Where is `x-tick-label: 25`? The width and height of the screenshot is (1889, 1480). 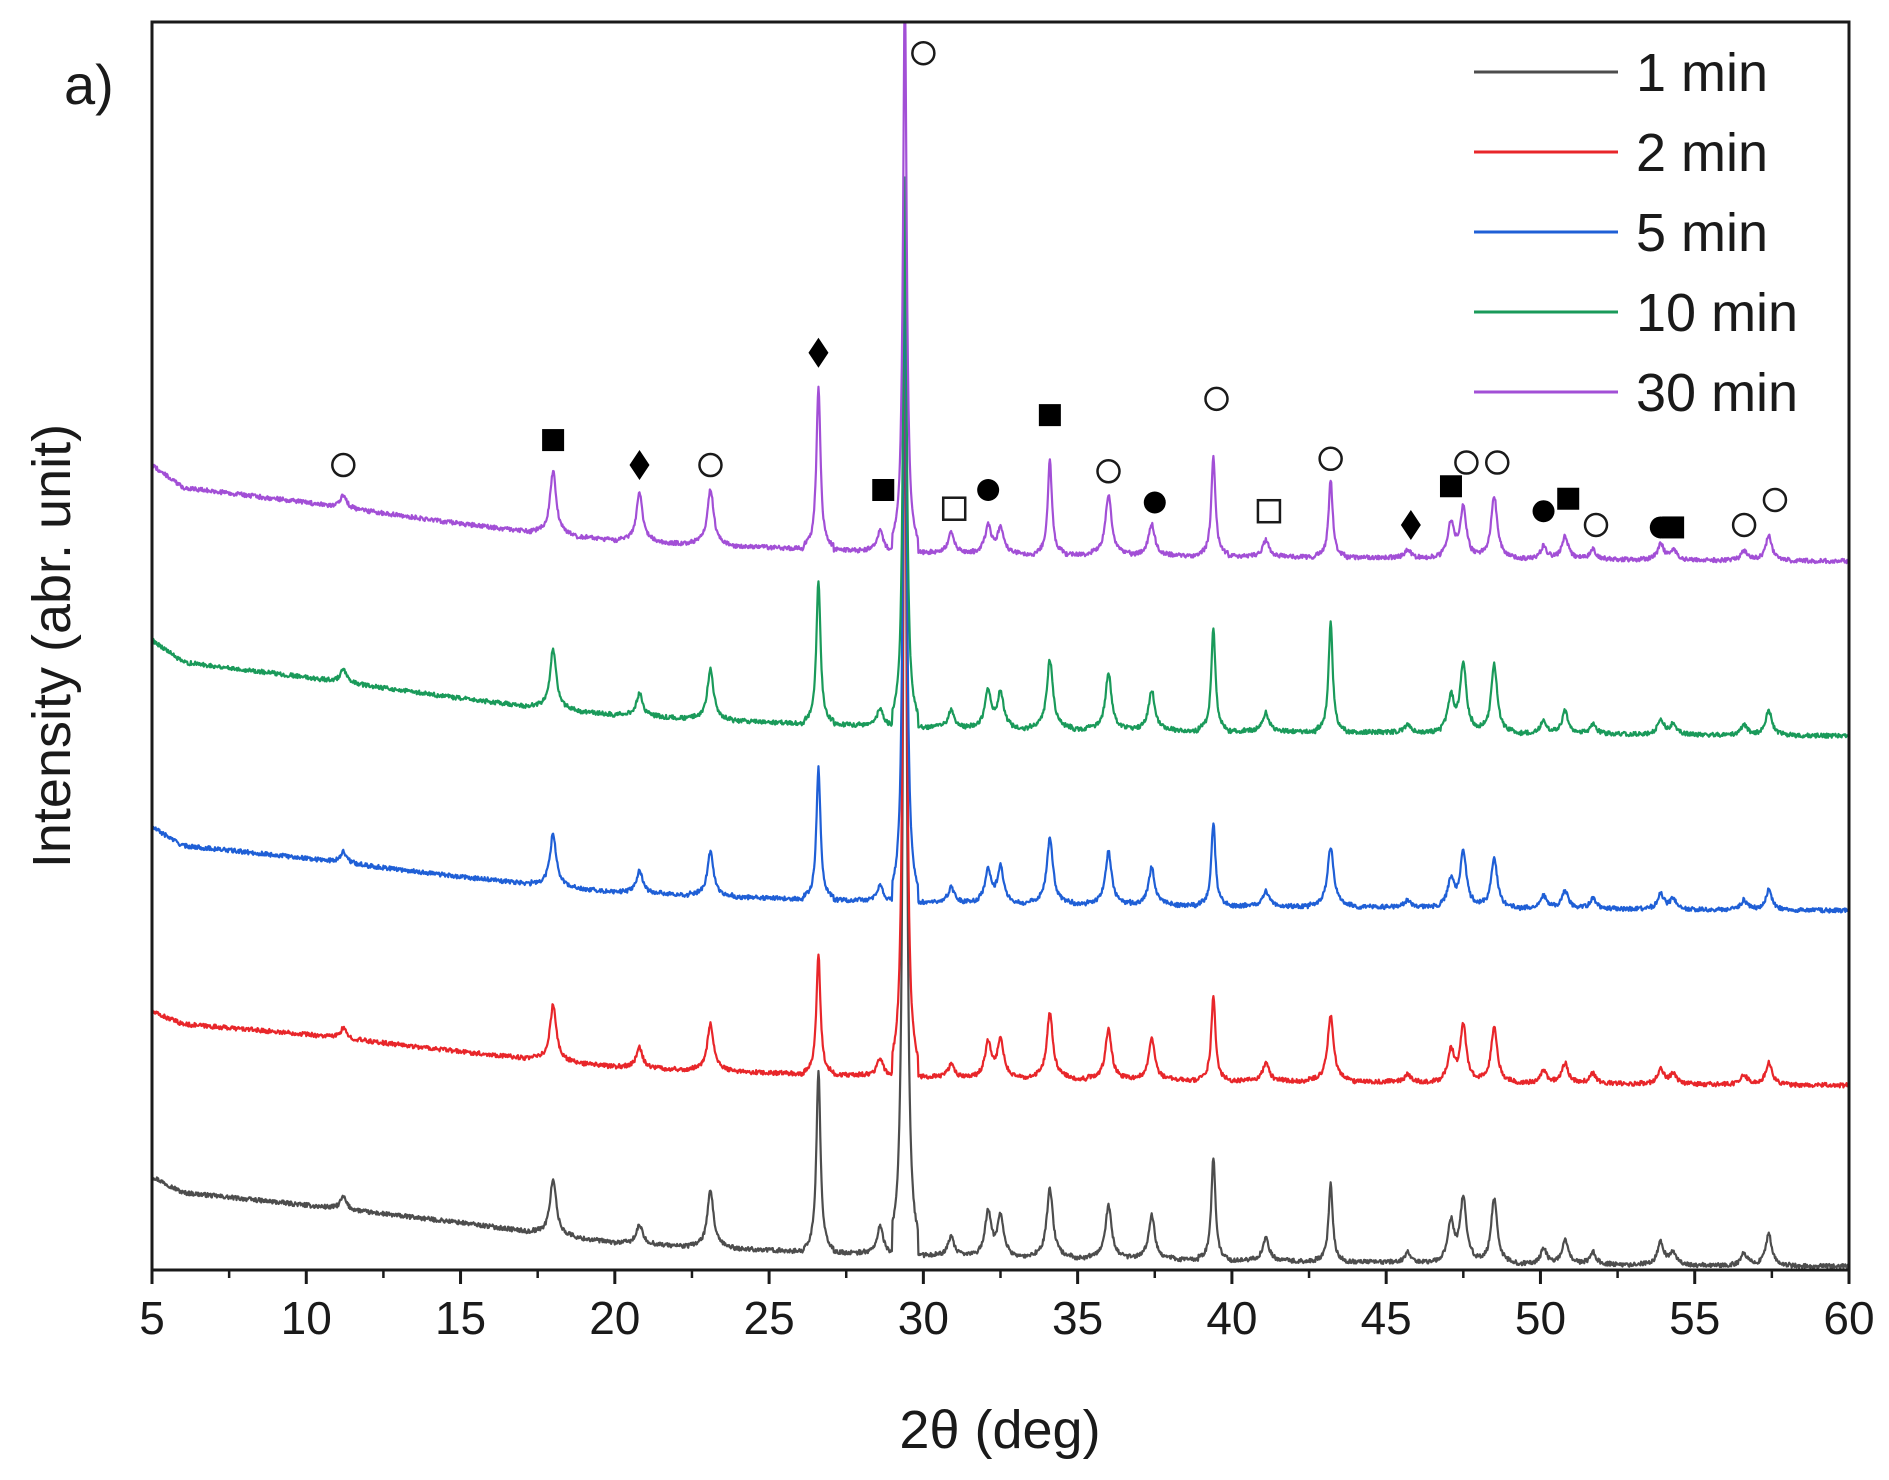 x-tick-label: 25 is located at coordinates (769, 1318).